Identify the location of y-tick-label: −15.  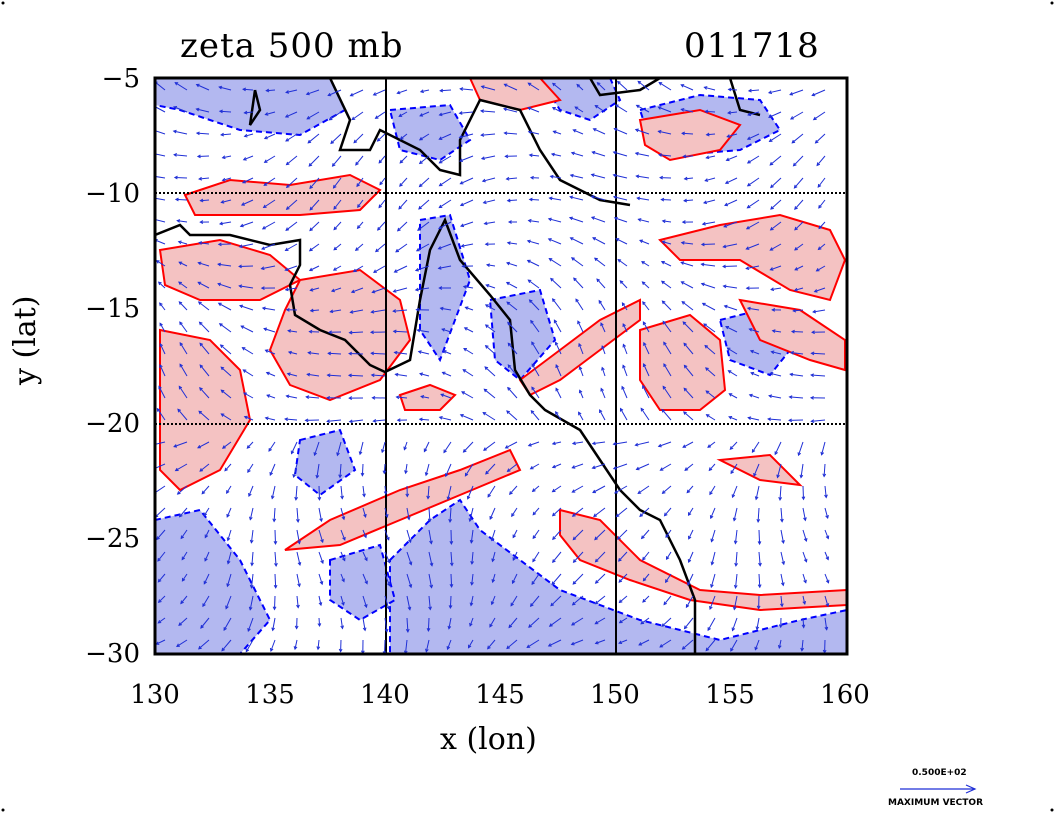
(112, 309).